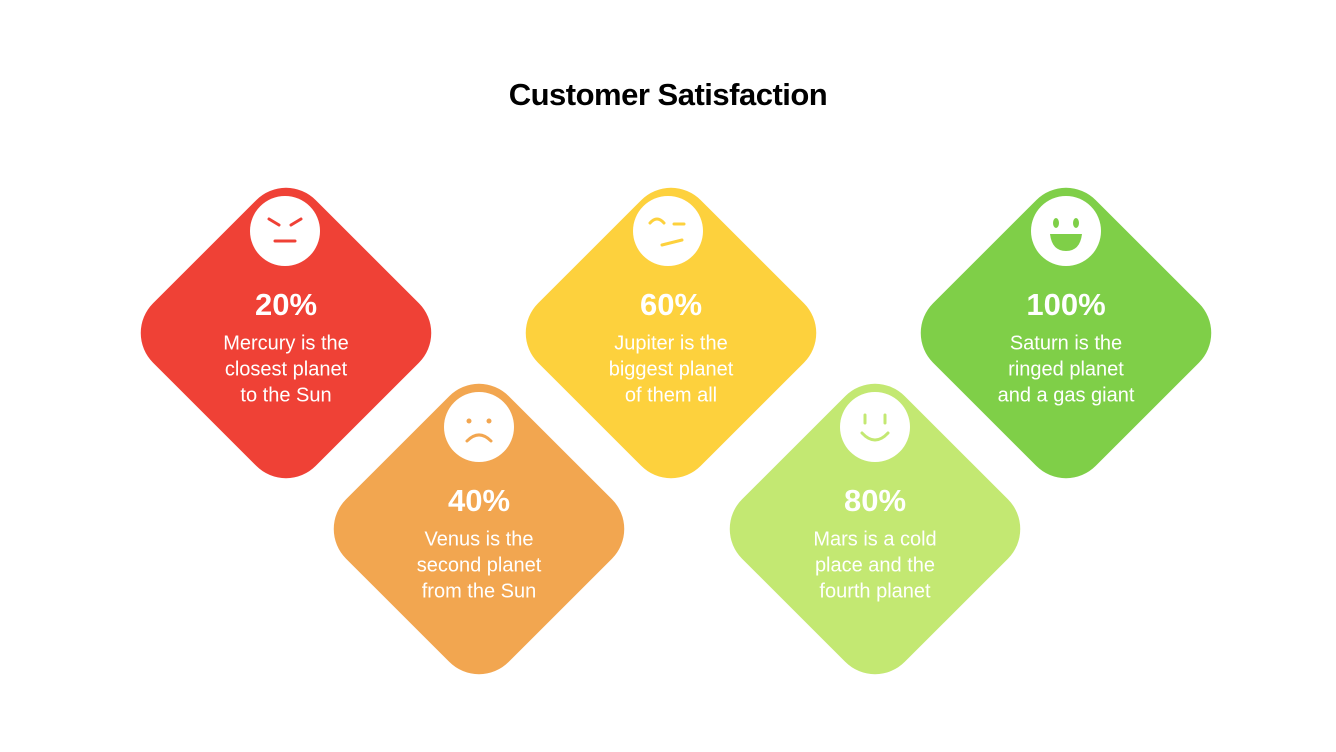 The image size is (1336, 752). I want to click on face-smile, so click(875, 427).